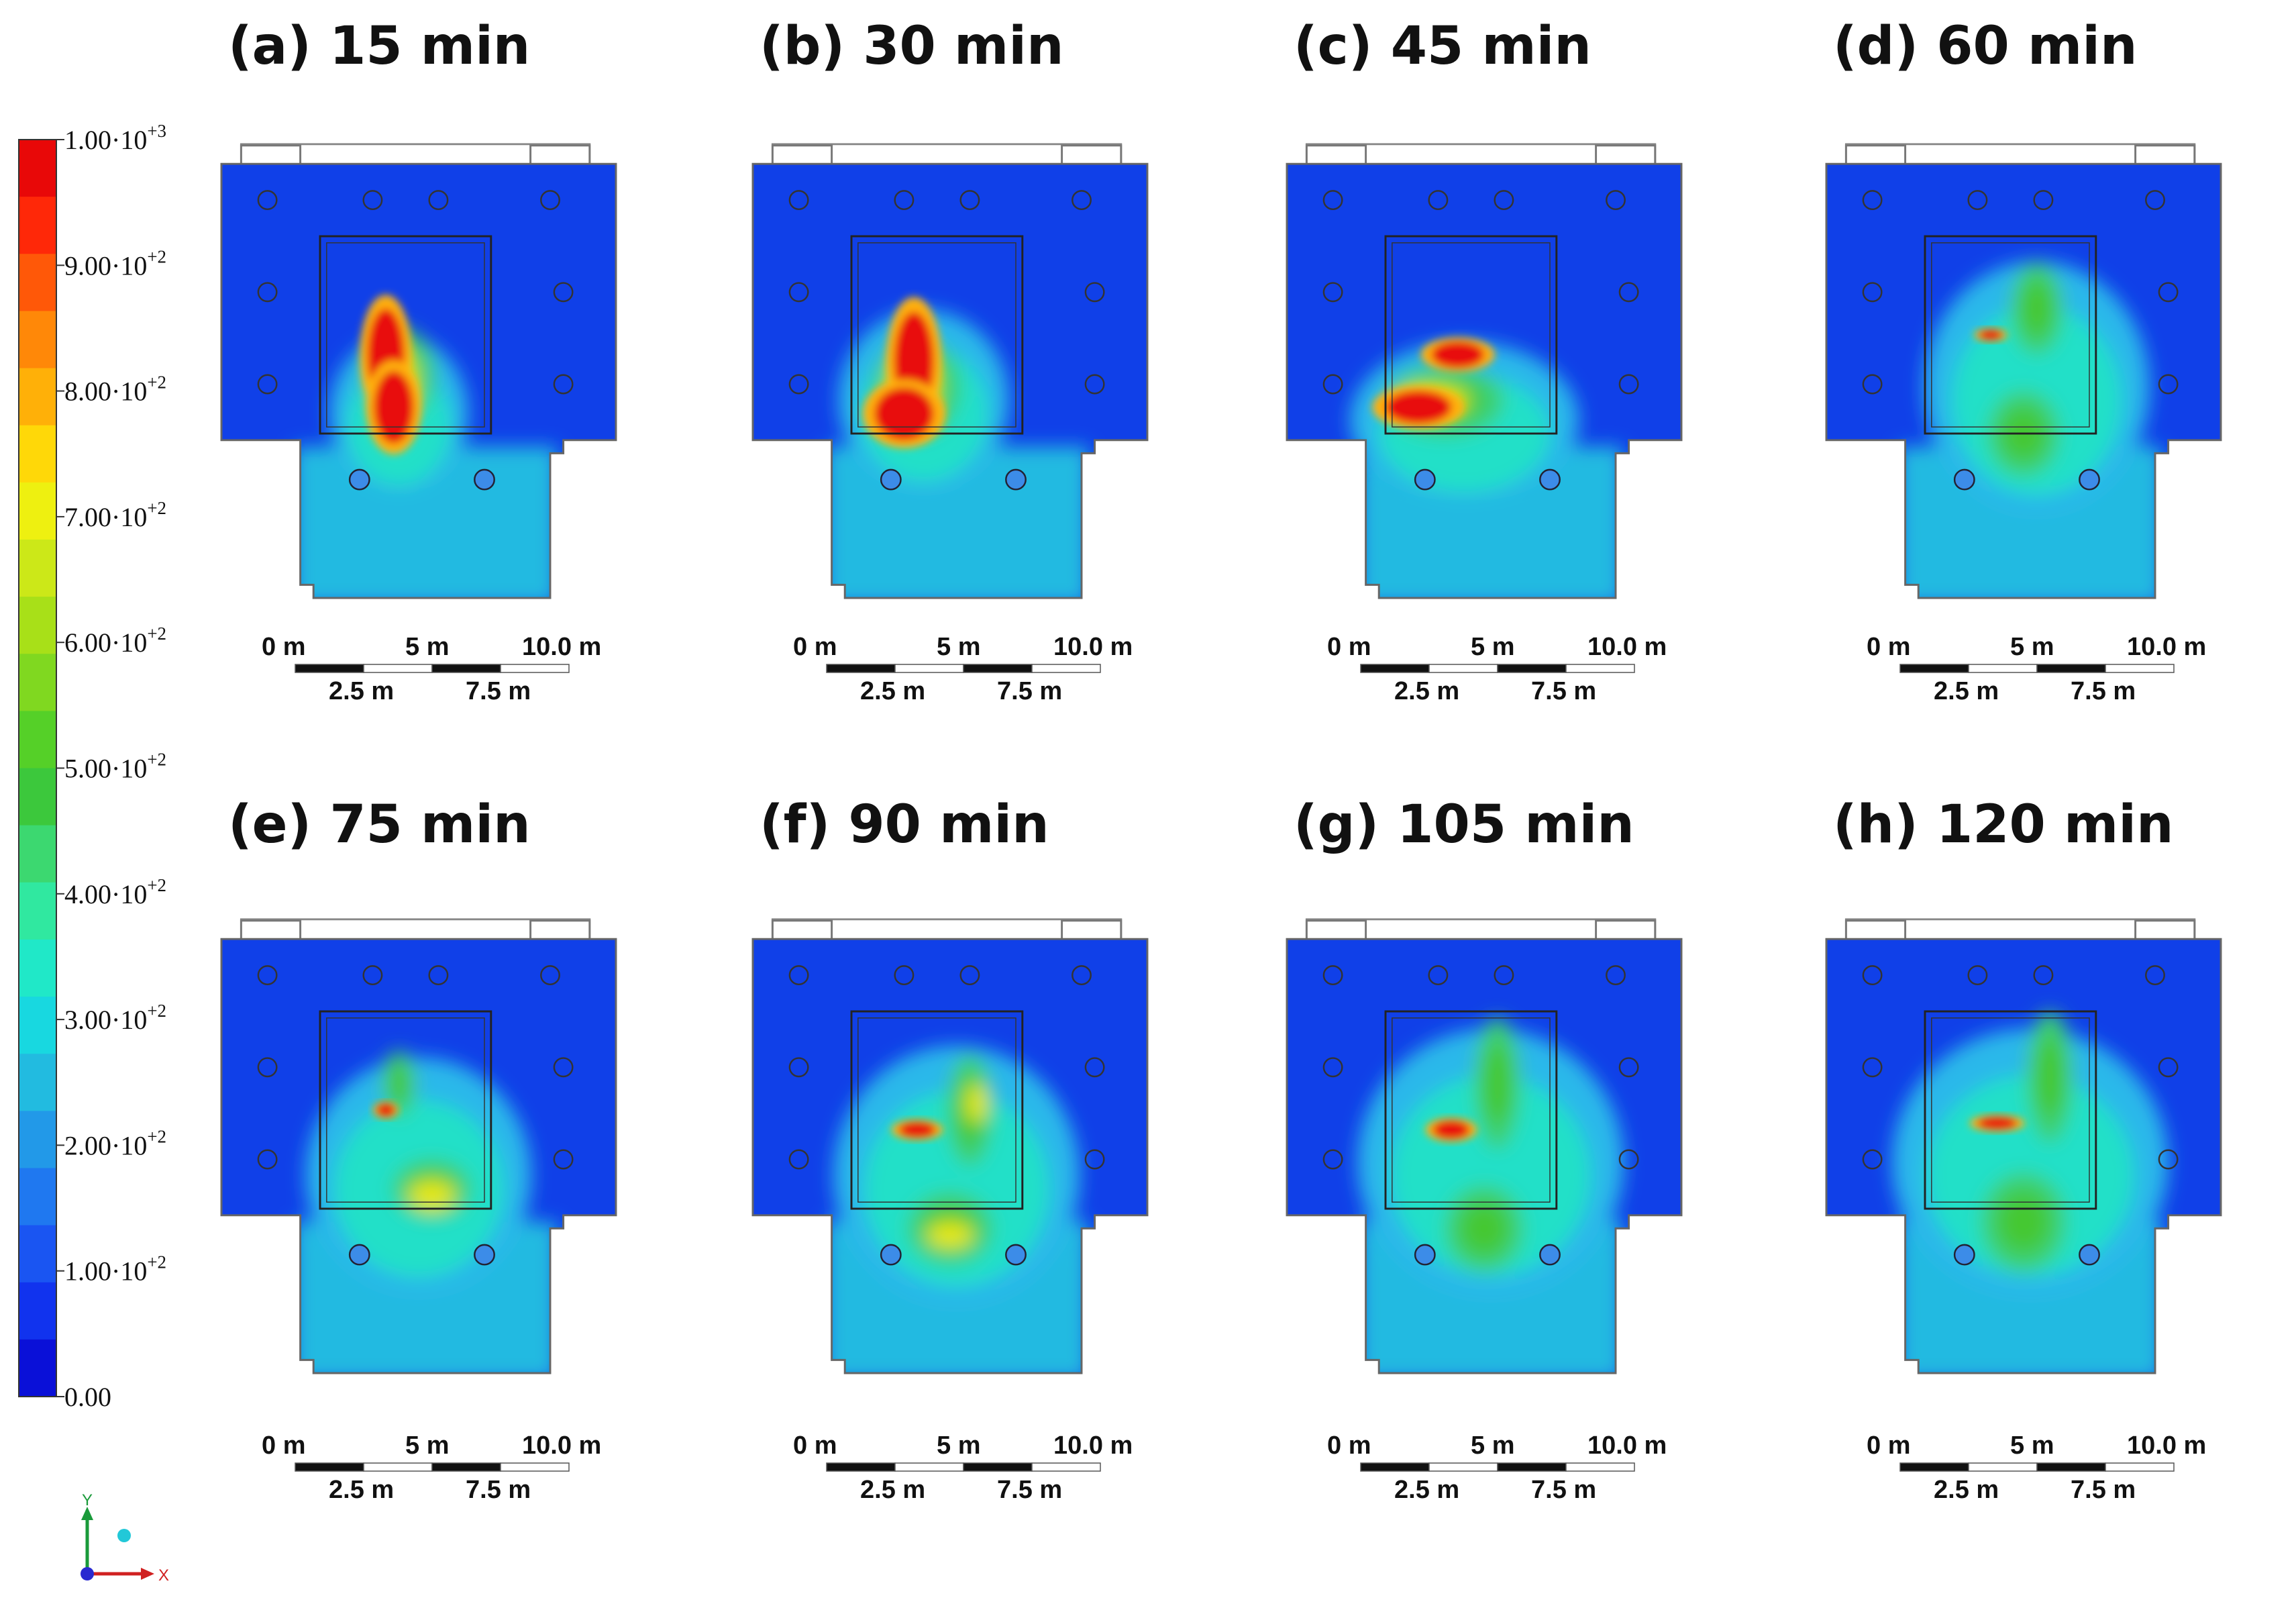  I want to click on panel-e: (e) 75 min 0 m 5 m 10.0 m 2.5 m 7.5 m, so click(418, 1149).